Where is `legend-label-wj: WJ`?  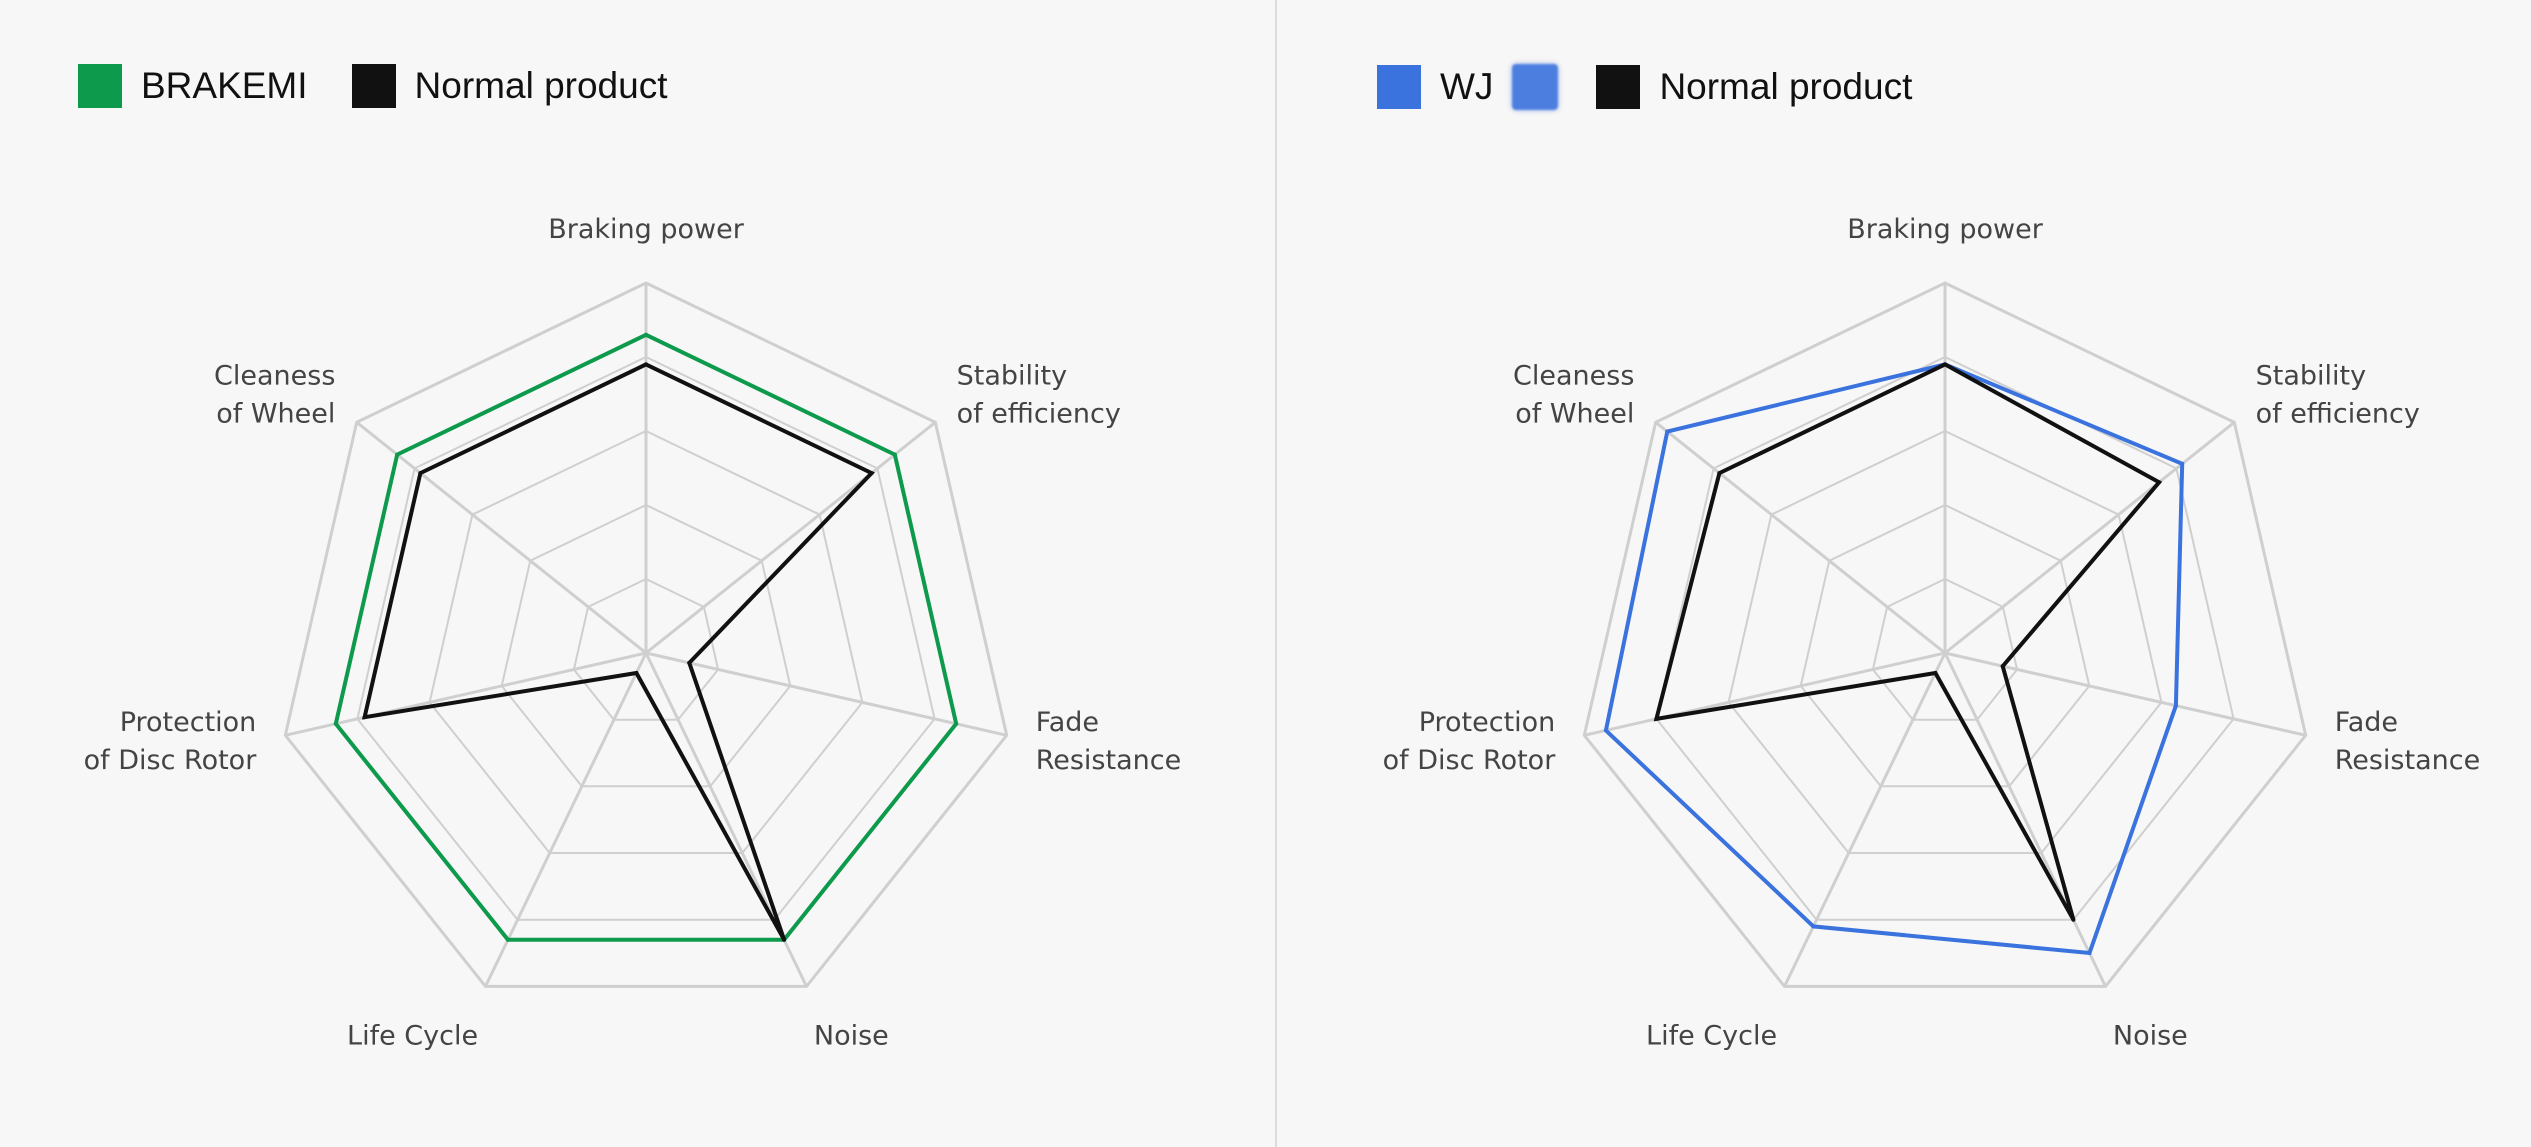
legend-label-wj: WJ is located at coordinates (1467, 86).